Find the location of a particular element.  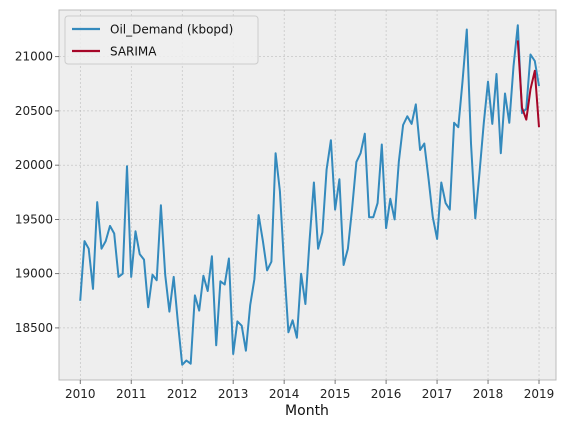

series-line-sarima is located at coordinates (528, 84).